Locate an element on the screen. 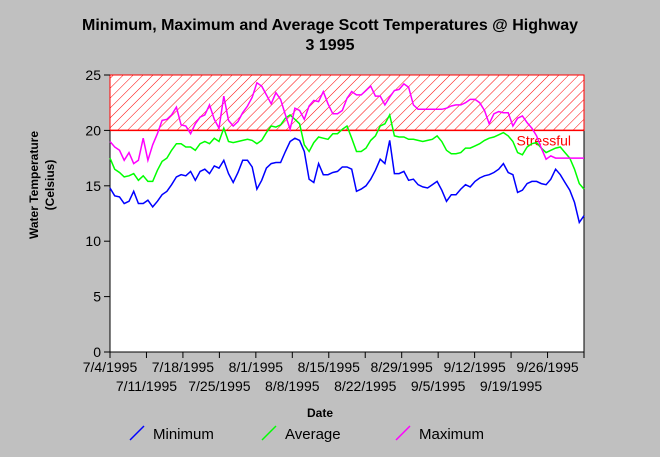 This screenshot has height=457, width=660. legend: Minimum Average Maximum is located at coordinates (306, 434).